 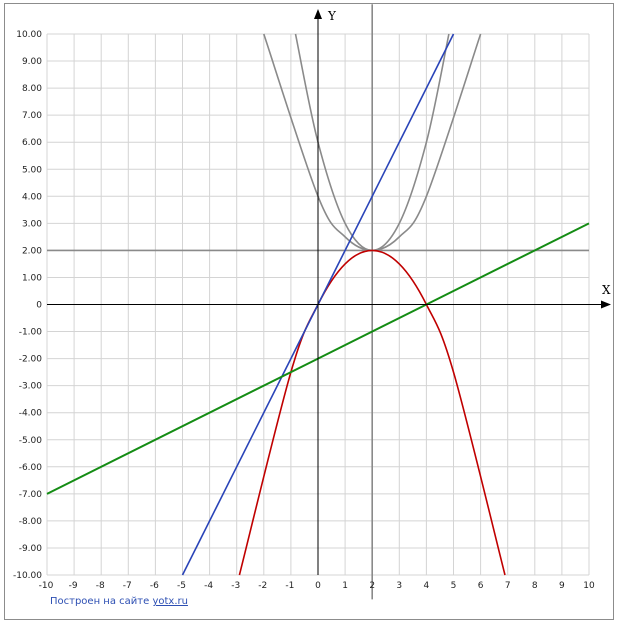 What do you see at coordinates (318, 586) in the screenshot?
I see `x-tick-label: 0` at bounding box center [318, 586].